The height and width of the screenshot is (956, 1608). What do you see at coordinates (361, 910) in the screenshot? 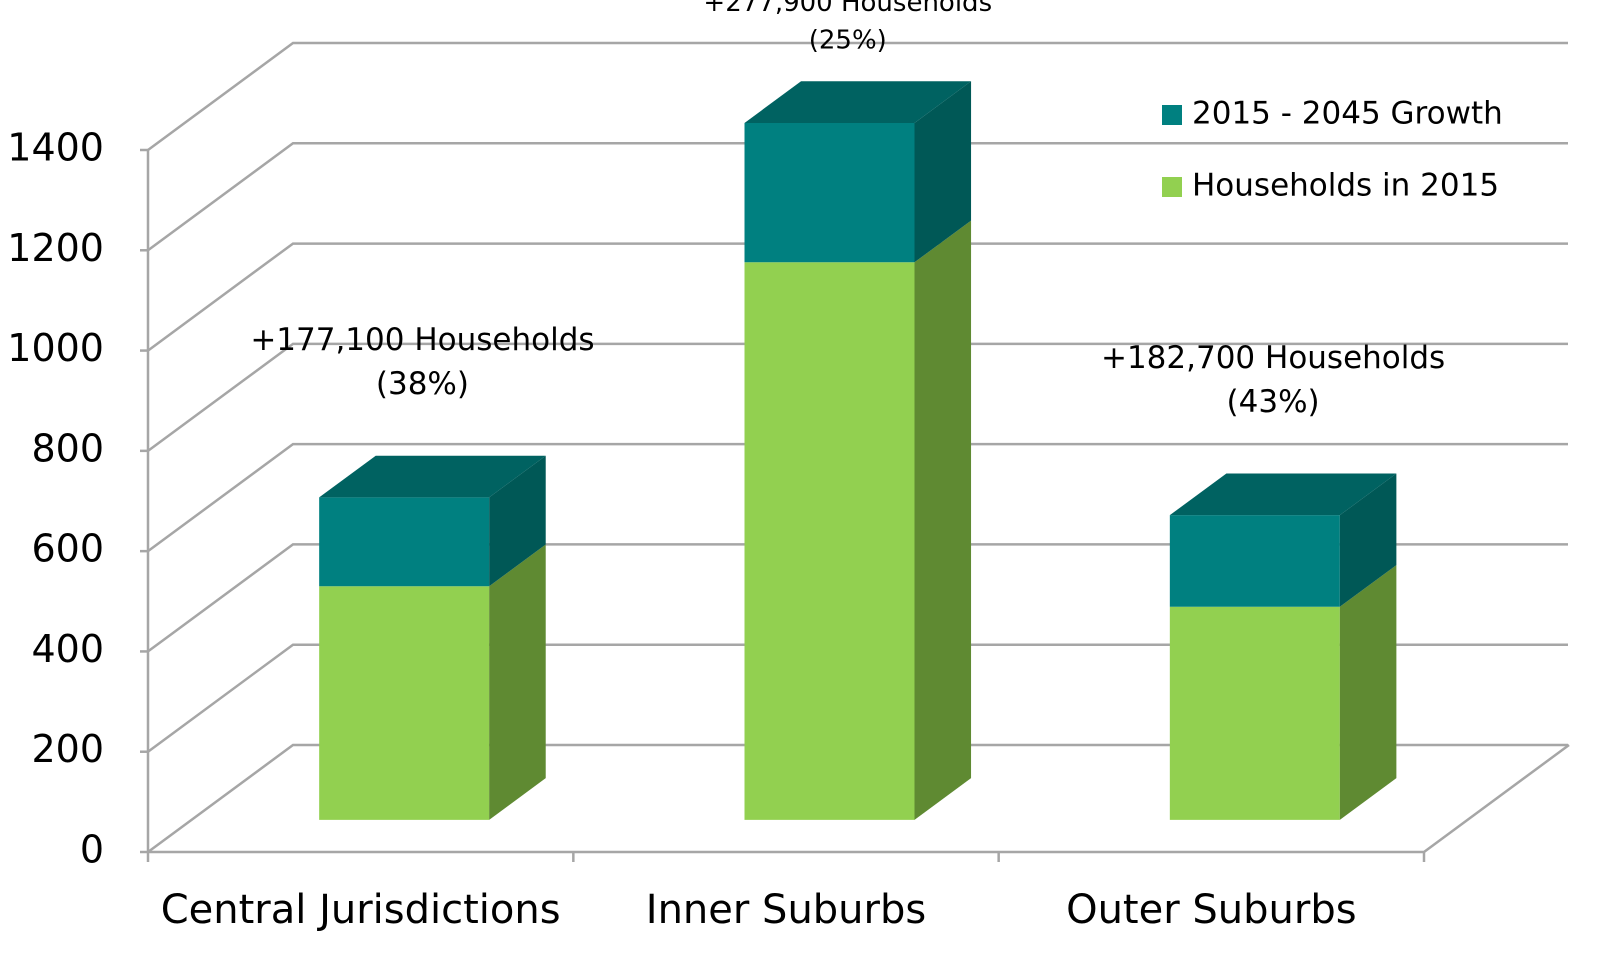
I see `x-tick-label: Central Jurisdictions` at bounding box center [361, 910].